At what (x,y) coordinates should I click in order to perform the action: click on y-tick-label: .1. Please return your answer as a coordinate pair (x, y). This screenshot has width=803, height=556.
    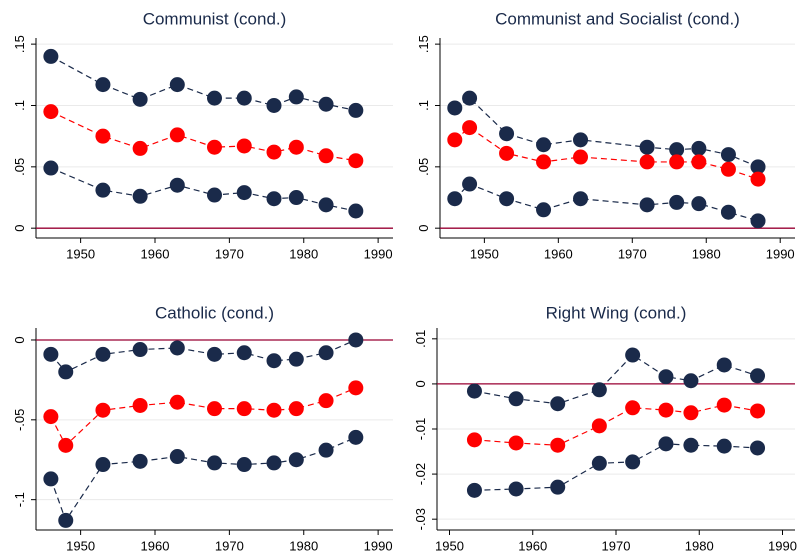
    Looking at the image, I should click on (423, 105).